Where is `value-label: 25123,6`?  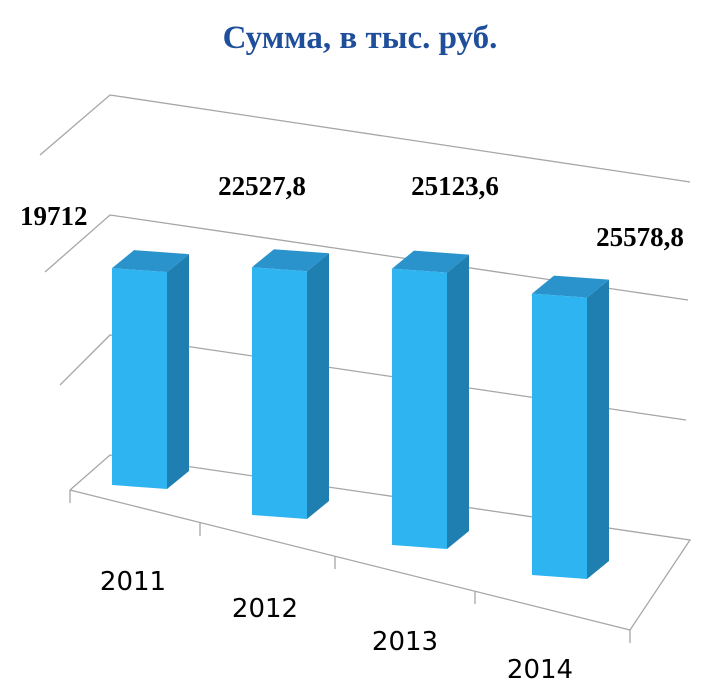
value-label: 25123,6 is located at coordinates (455, 186).